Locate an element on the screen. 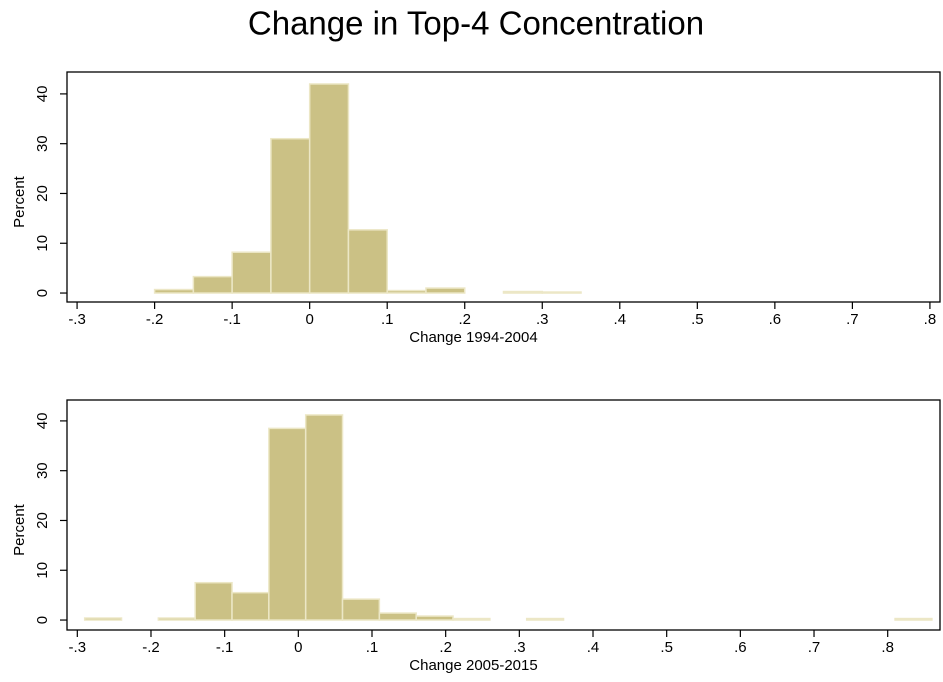 This screenshot has width=943, height=682. chart-title: Change in Top-4 Concentration is located at coordinates (476, 23).